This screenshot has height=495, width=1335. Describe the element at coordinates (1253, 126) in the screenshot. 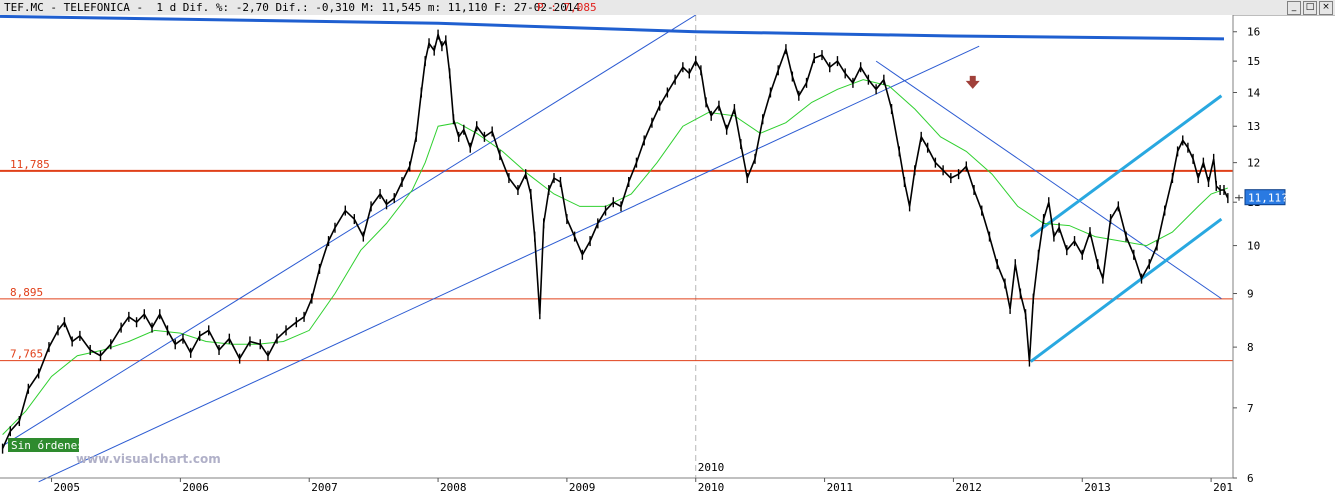

I see `y-tick-label: 13` at that location.